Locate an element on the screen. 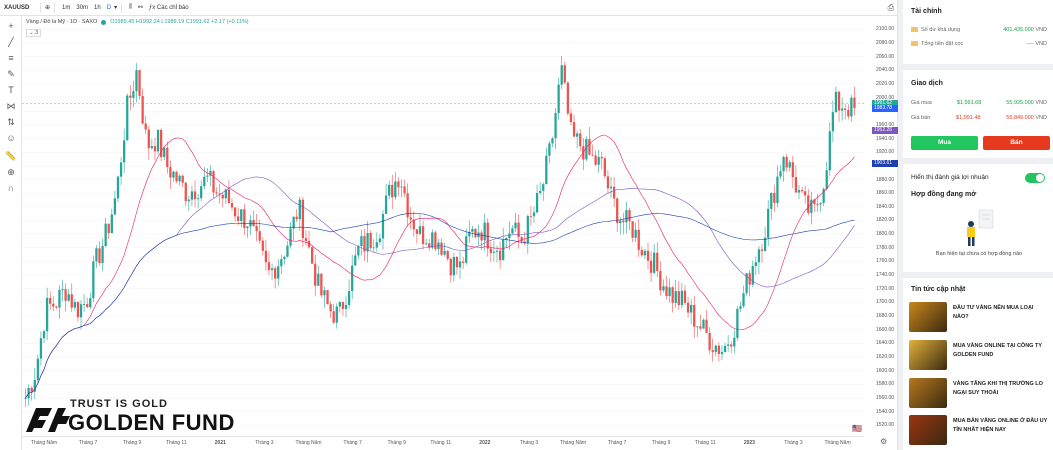 The image size is (1053, 450). bar-style-icon: ⫼ is located at coordinates (130, 7).